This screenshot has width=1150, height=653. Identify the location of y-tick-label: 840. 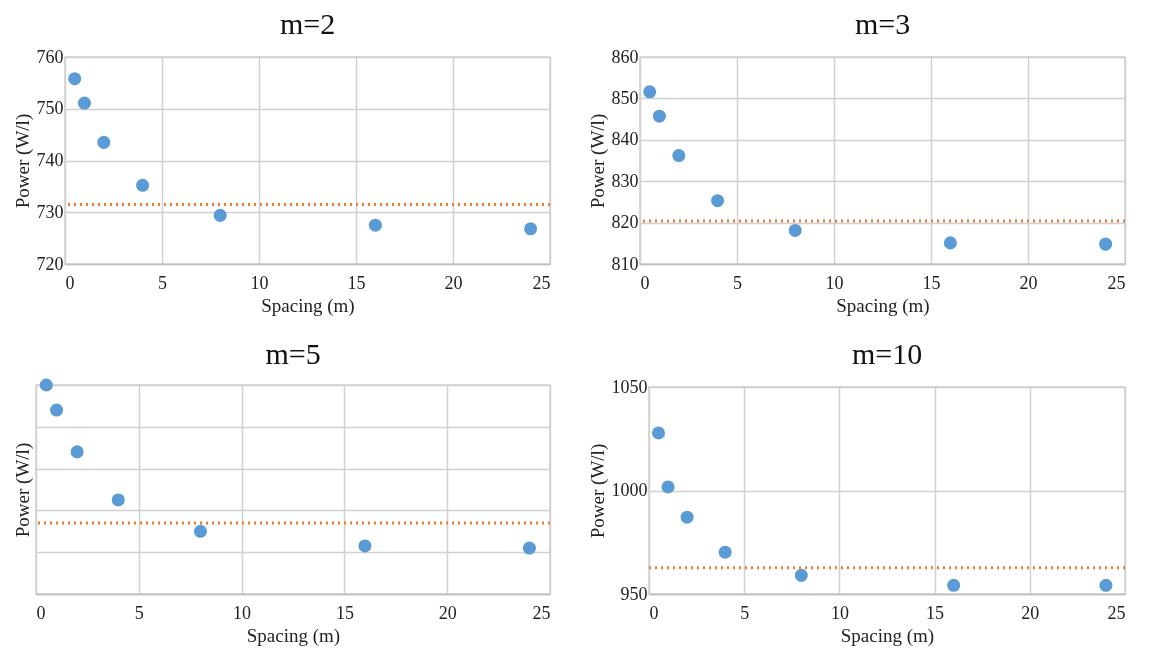
(625, 139).